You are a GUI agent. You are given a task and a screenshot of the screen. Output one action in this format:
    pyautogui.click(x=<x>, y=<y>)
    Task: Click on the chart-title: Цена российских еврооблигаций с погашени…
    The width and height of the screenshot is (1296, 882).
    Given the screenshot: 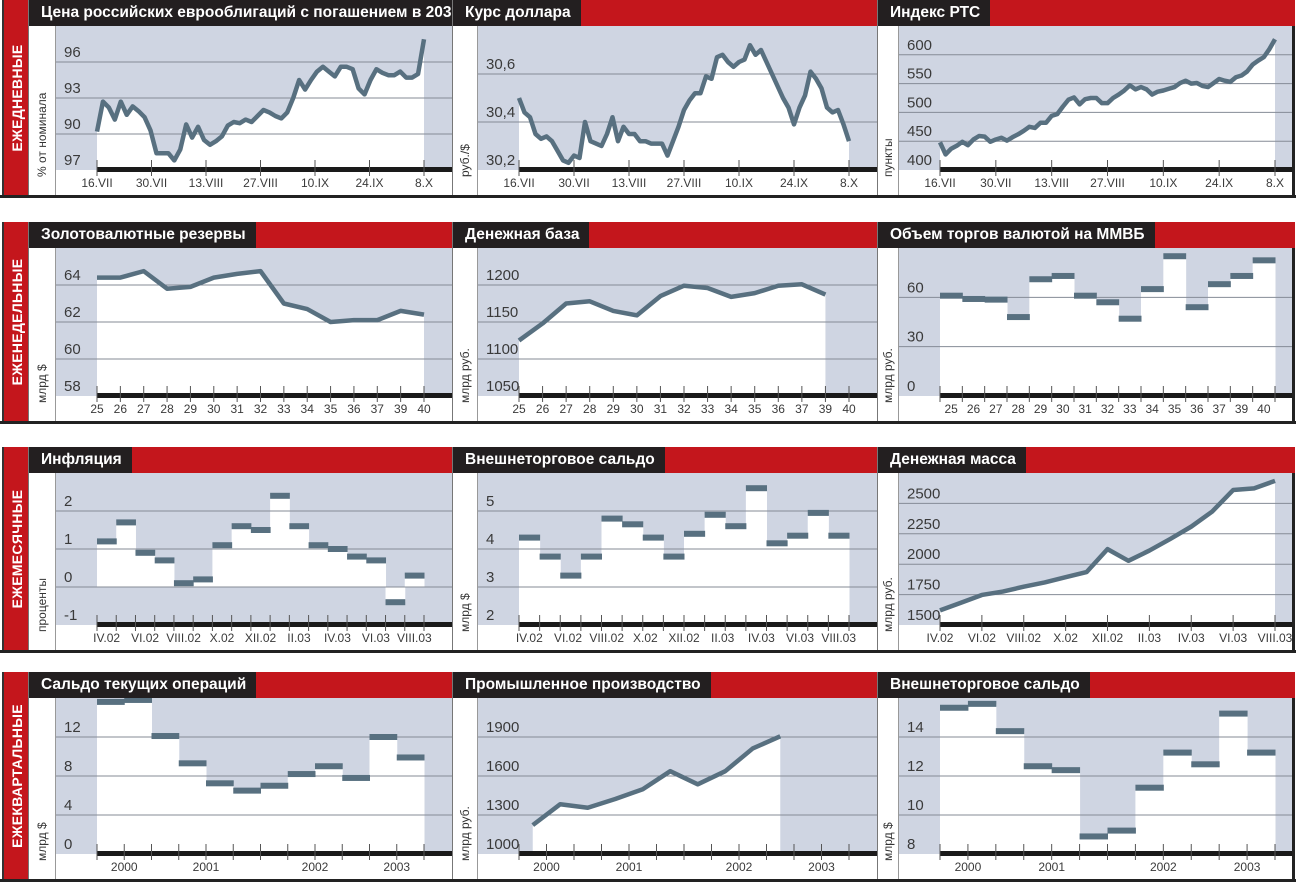 What is the action you would take?
    pyautogui.click(x=256, y=13)
    